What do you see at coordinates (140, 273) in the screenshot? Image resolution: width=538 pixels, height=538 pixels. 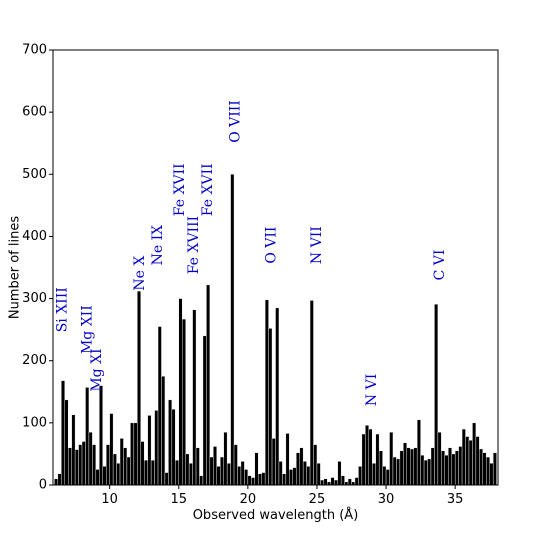 I see `annotation: Ne X` at bounding box center [140, 273].